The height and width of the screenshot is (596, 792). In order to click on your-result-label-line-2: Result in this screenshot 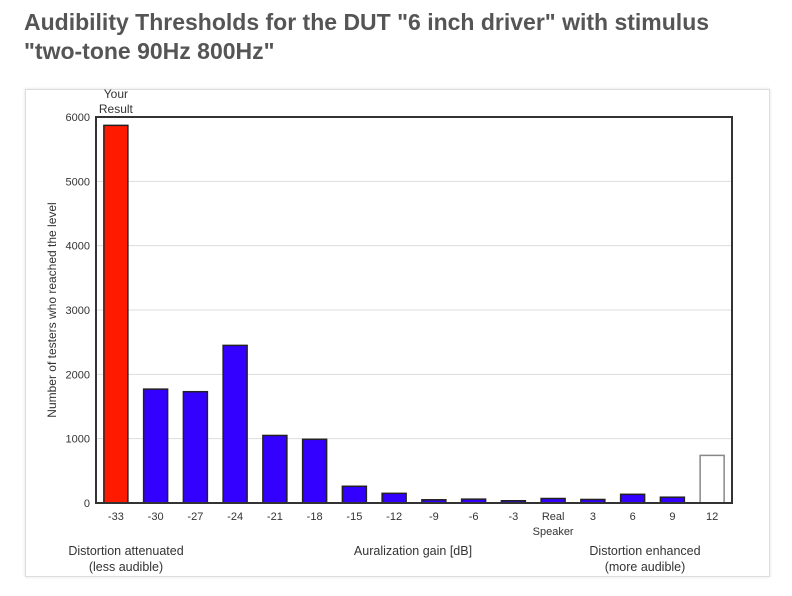, I will do `click(116, 109)`.